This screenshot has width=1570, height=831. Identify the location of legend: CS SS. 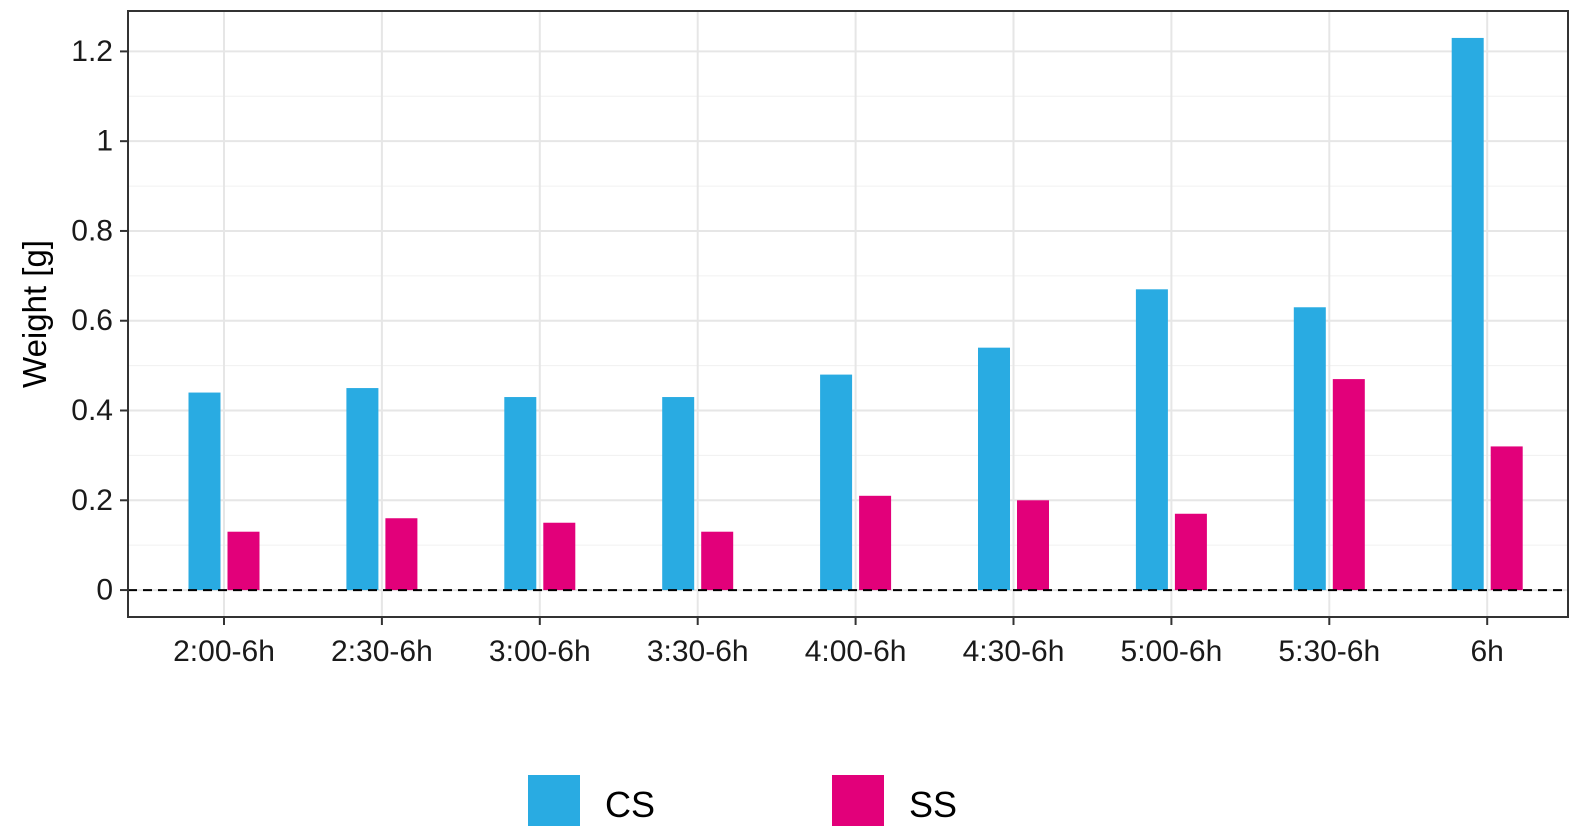
(742, 800).